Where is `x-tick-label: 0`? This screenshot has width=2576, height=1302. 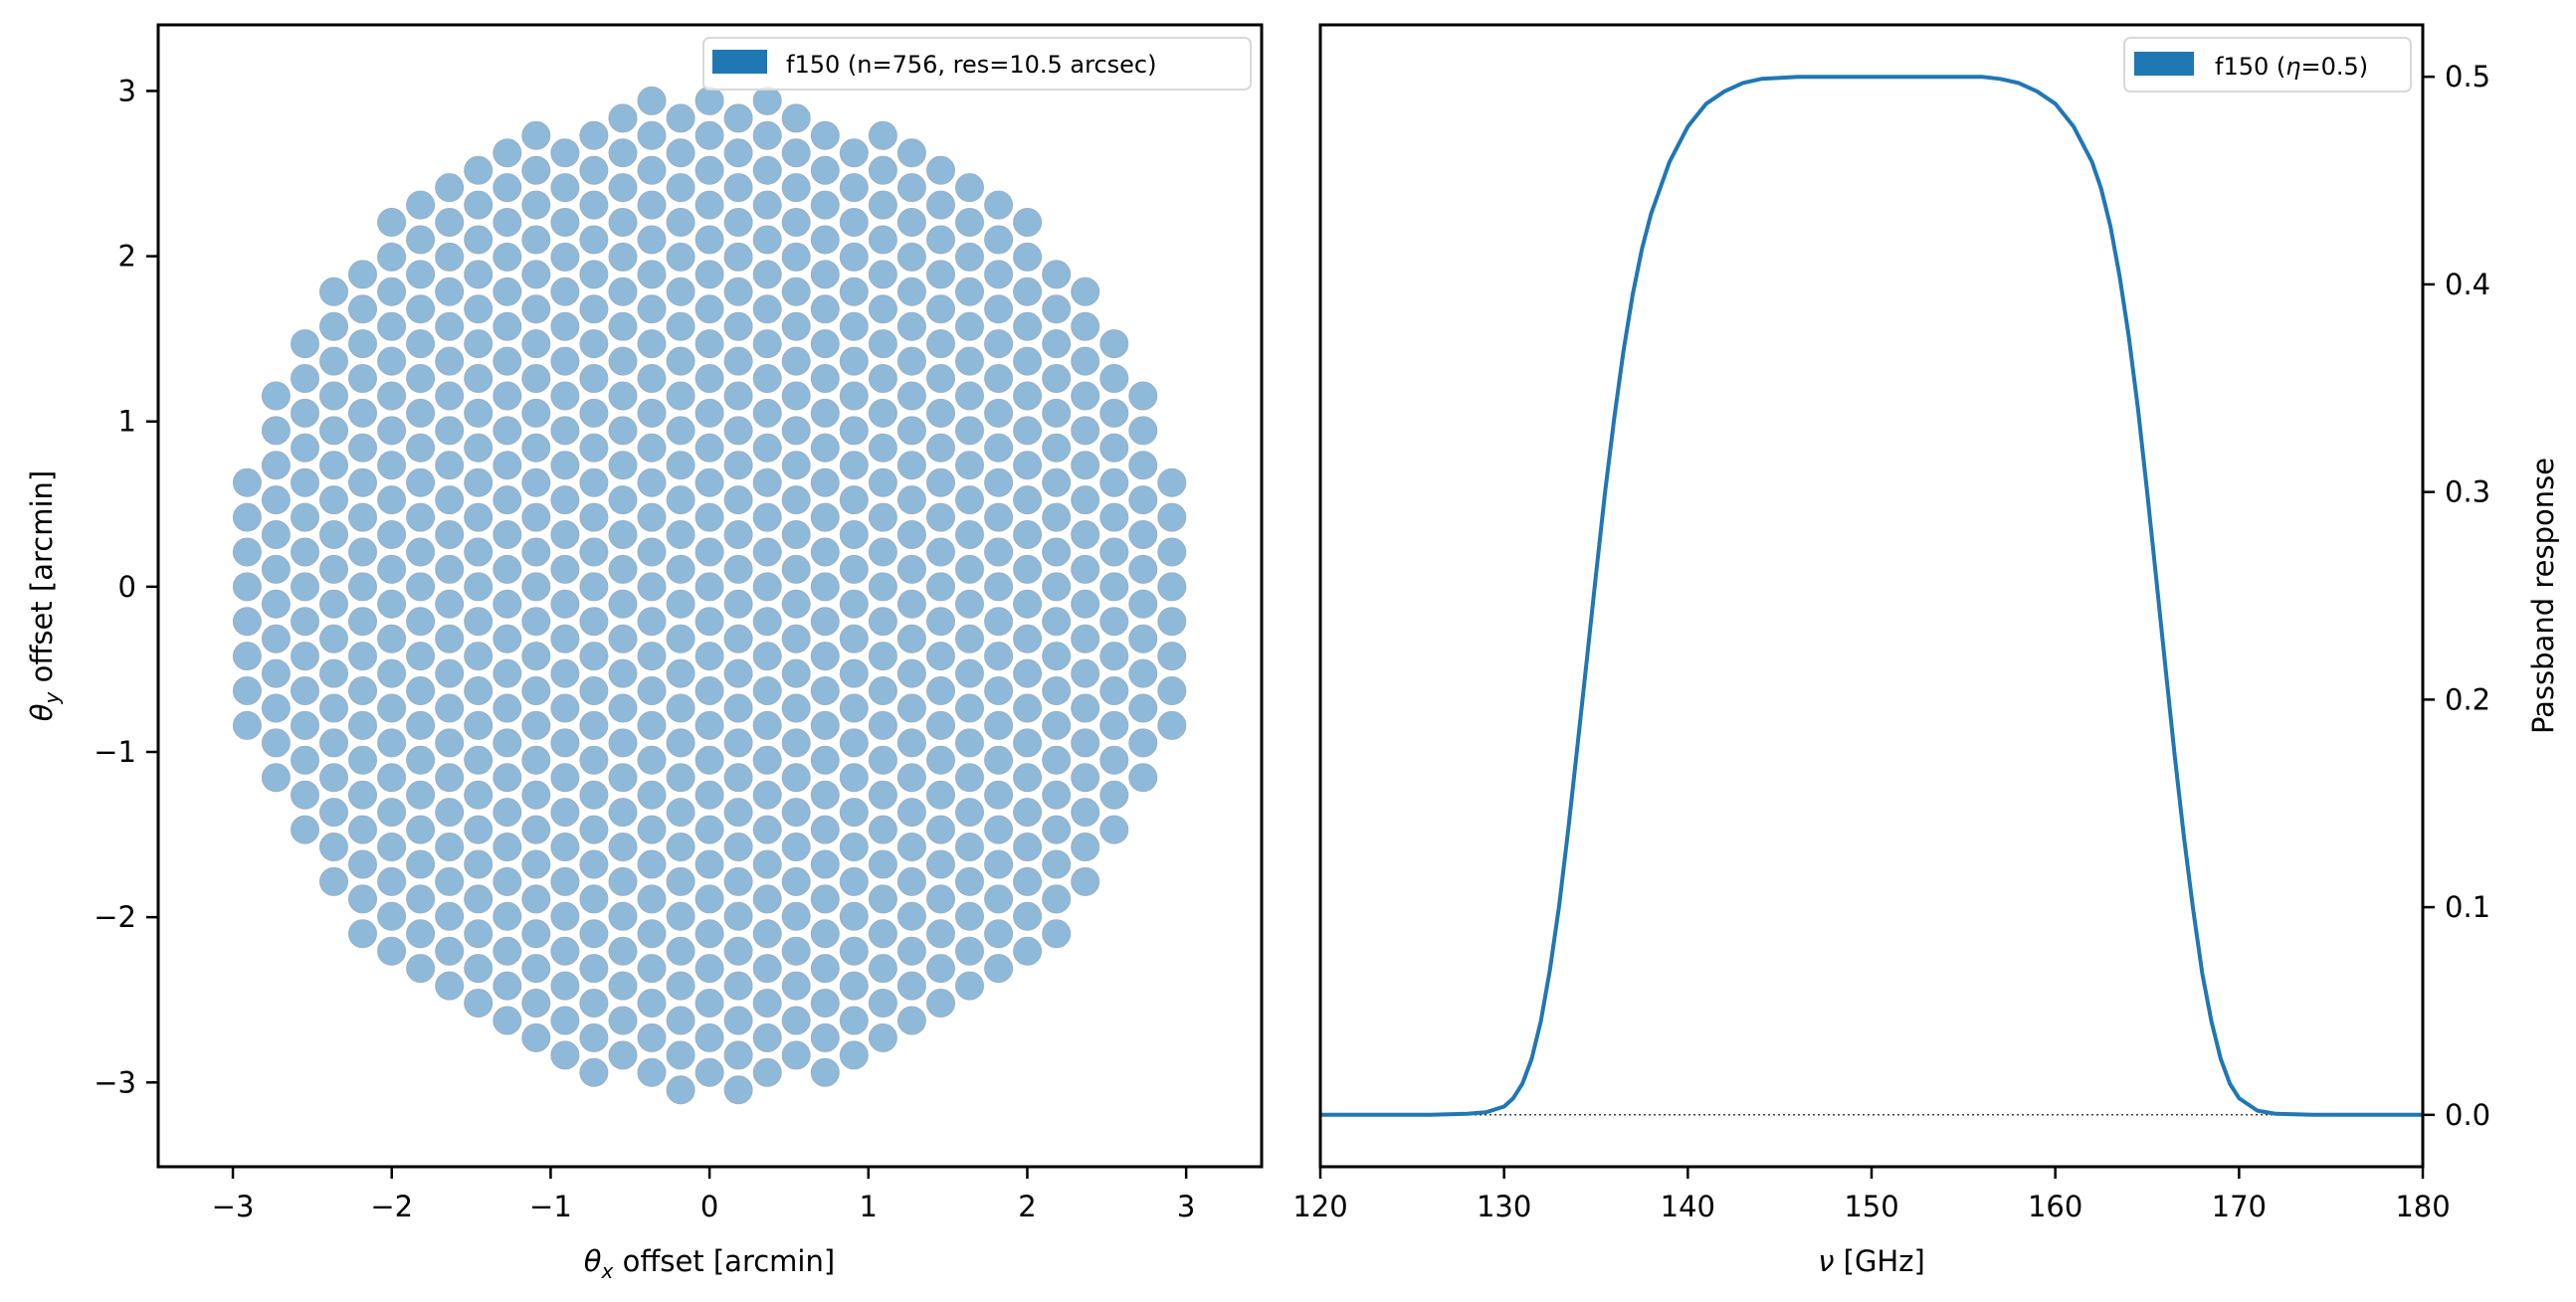 x-tick-label: 0 is located at coordinates (709, 1206).